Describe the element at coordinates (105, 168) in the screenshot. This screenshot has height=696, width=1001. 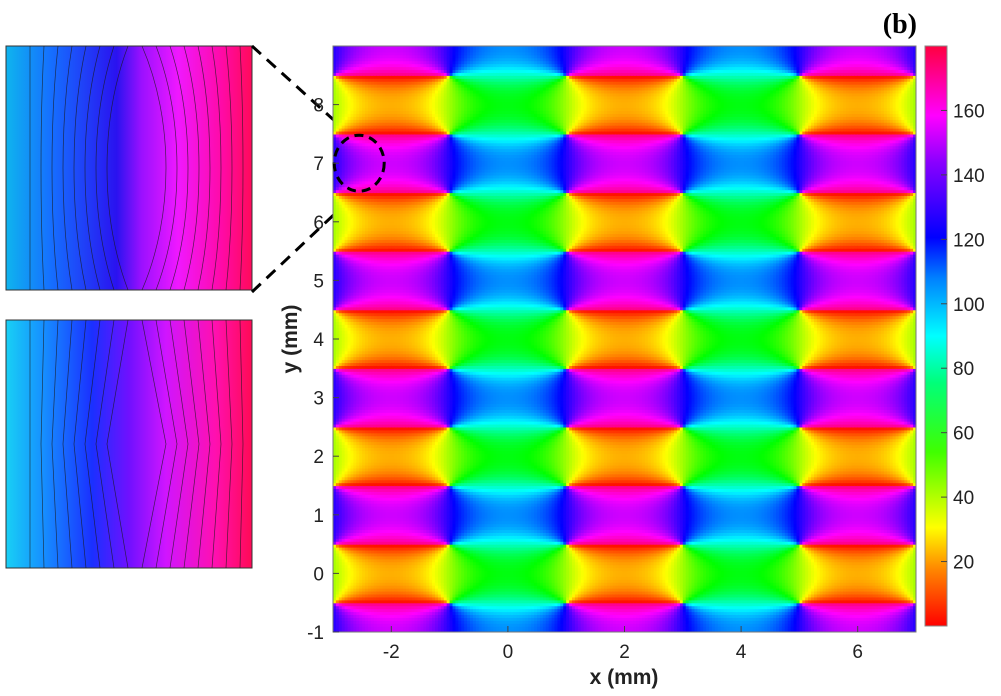
I see `inset-contour-line` at that location.